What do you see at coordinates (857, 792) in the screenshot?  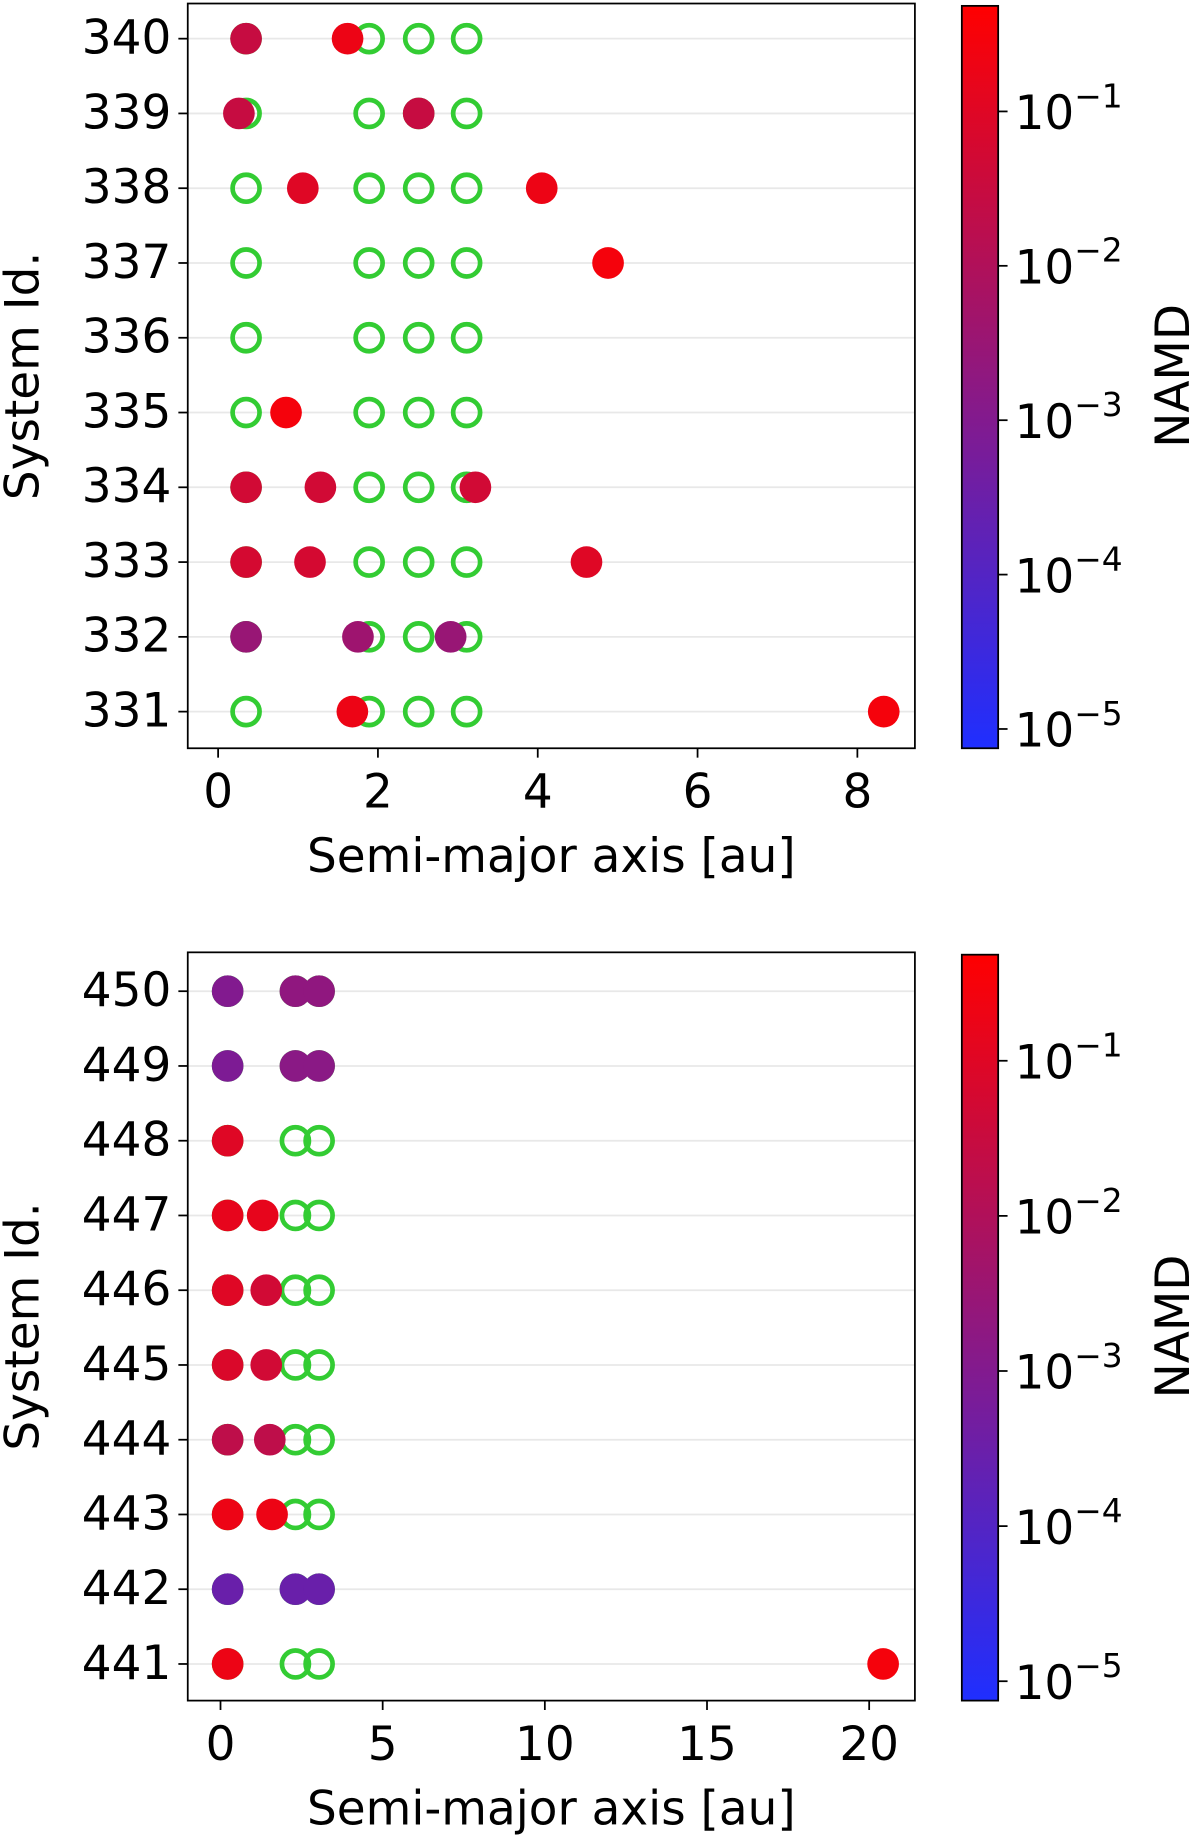 I see `x-tick-label: 8` at bounding box center [857, 792].